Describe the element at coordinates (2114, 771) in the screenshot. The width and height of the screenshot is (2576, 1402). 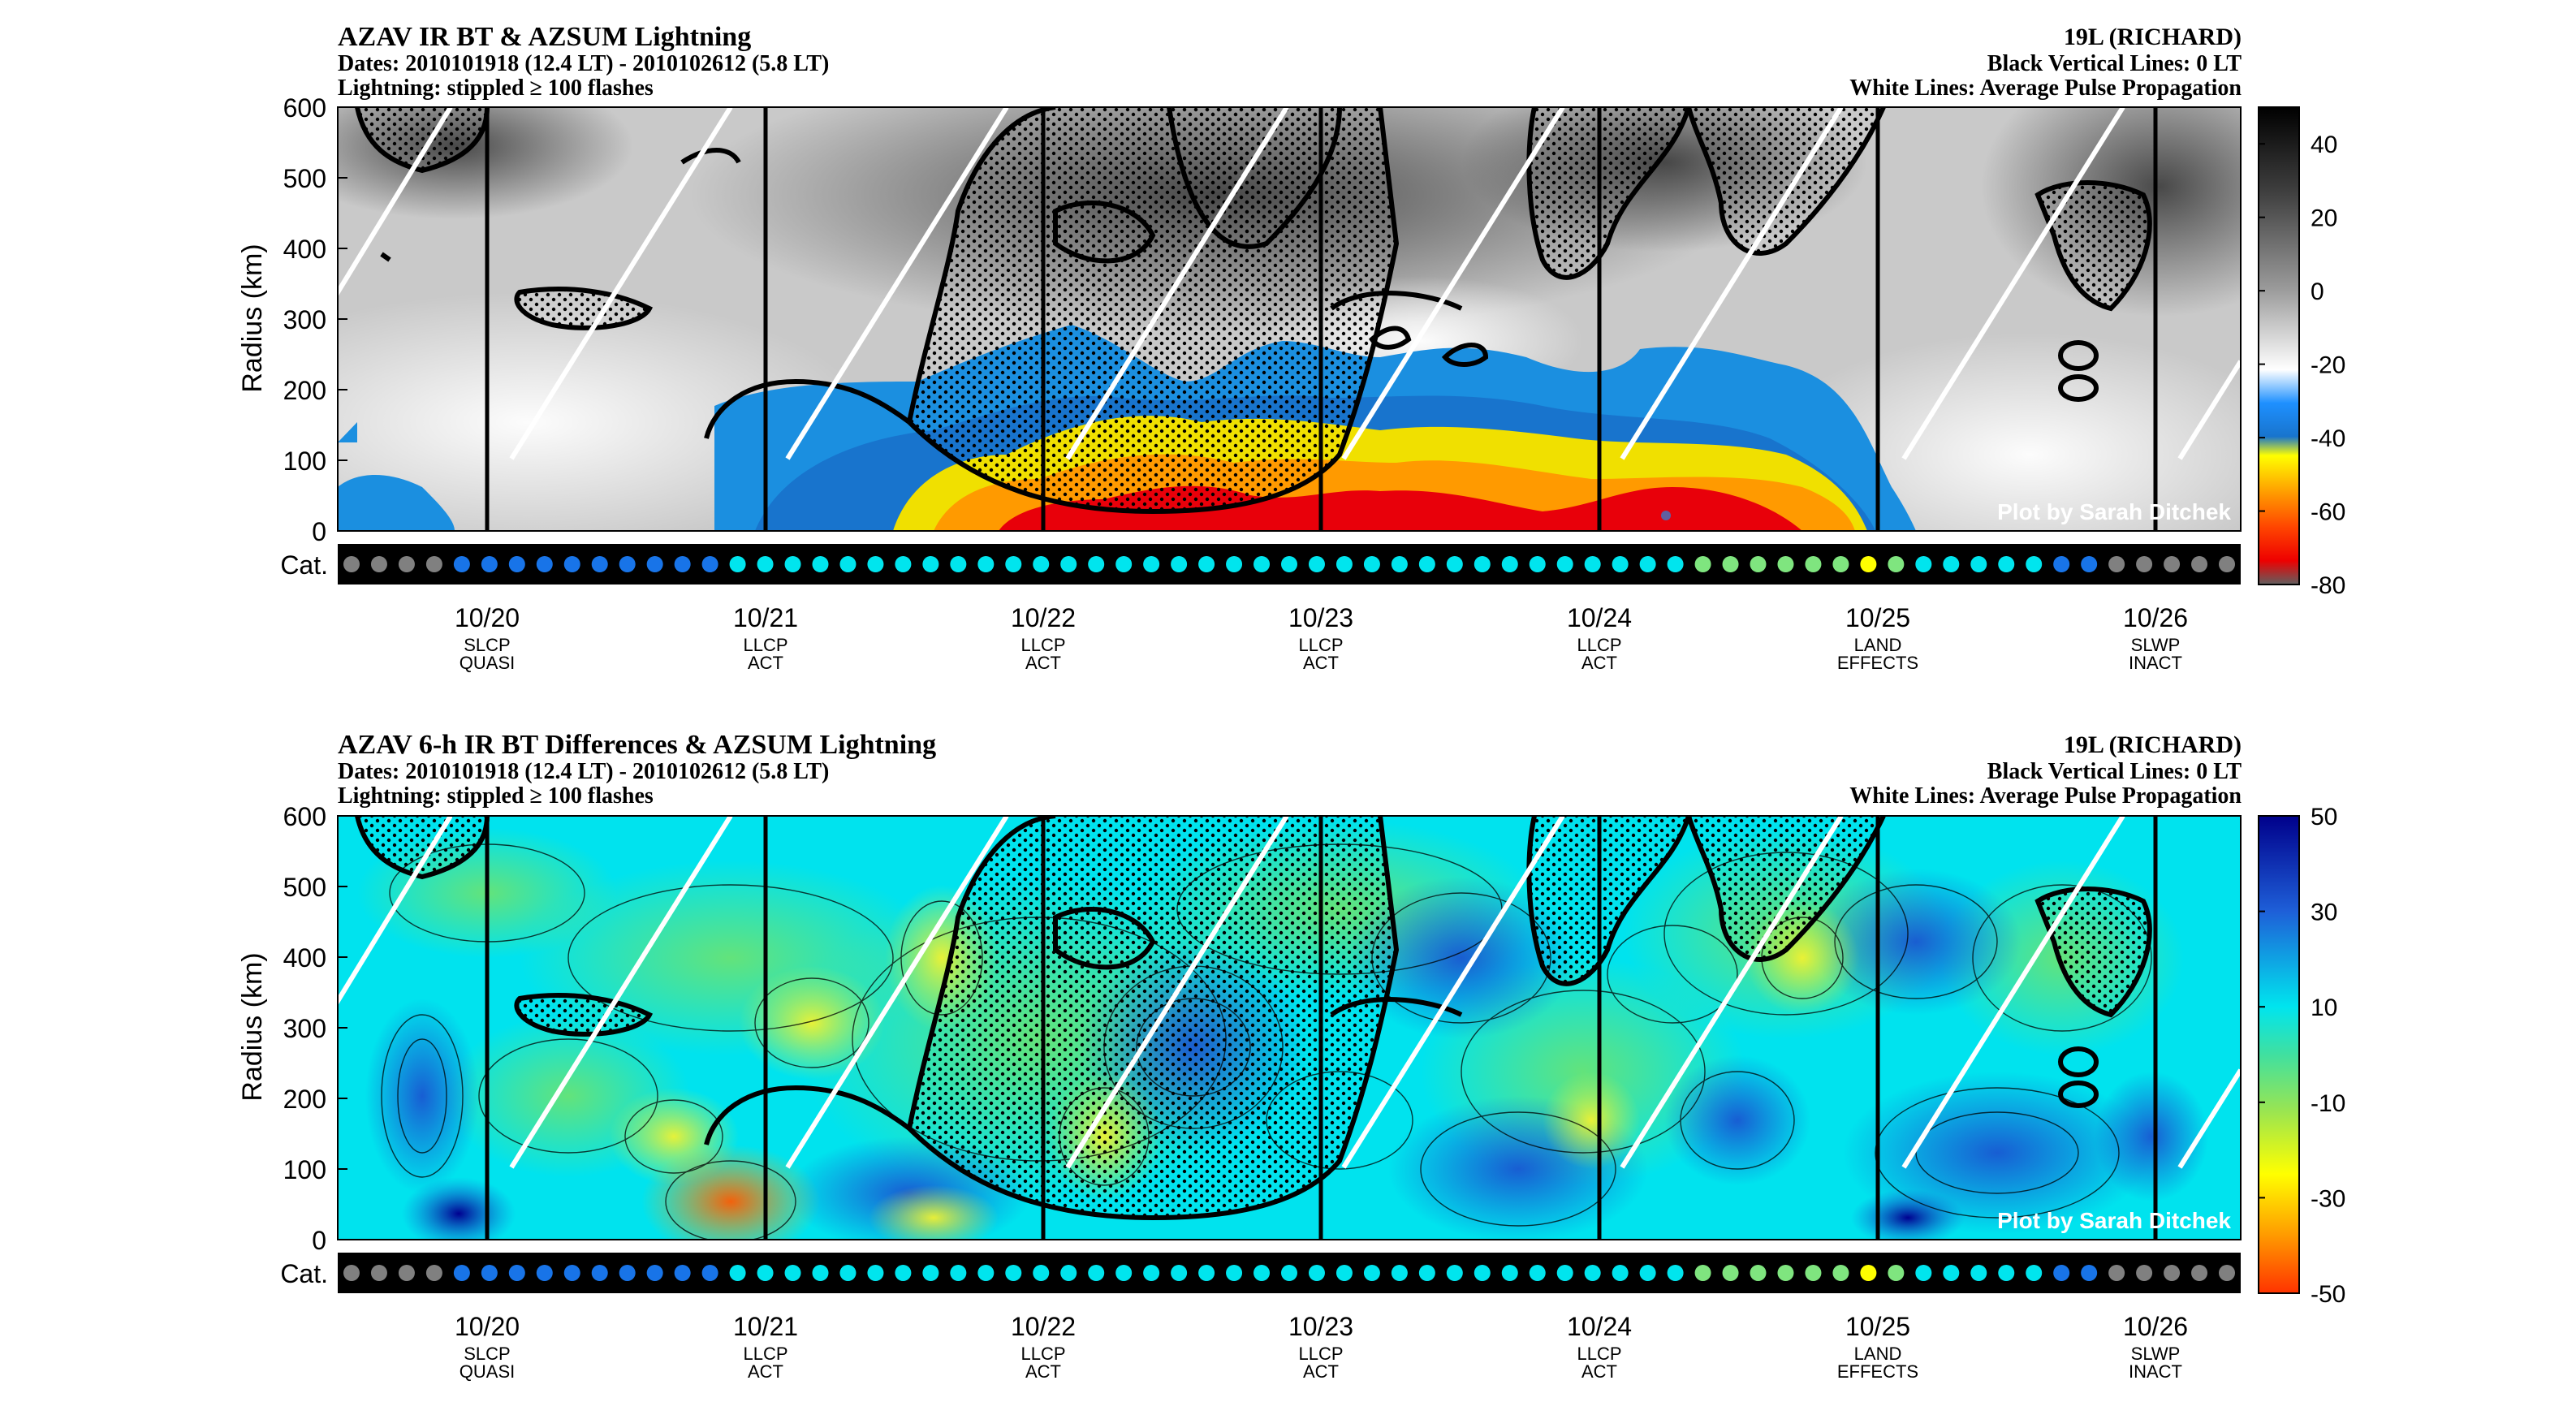
I see `panel-2-black-lines-note: Black Vertical Lines: 0 LT` at that location.